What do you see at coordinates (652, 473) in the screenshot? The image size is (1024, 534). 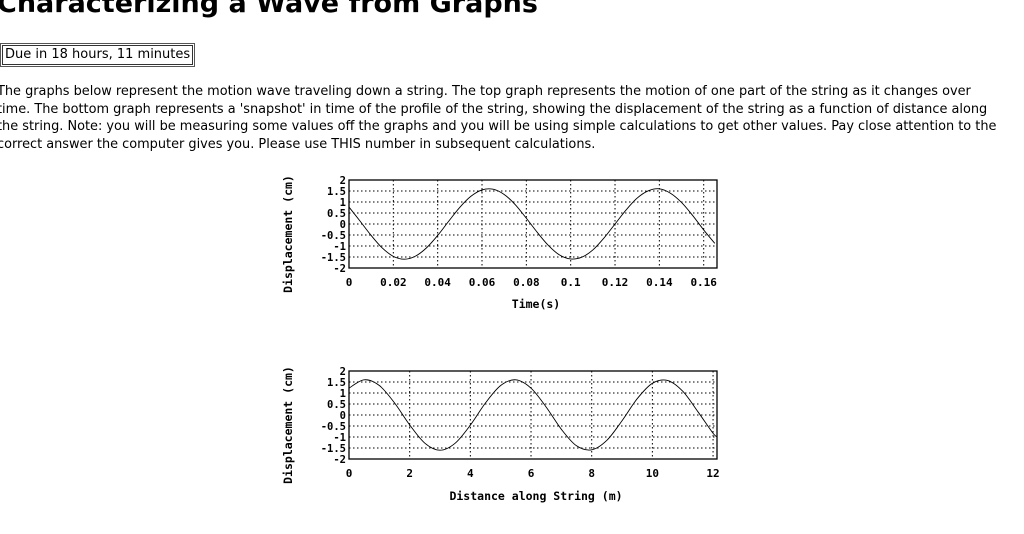 I see `x-tick-label: 10` at bounding box center [652, 473].